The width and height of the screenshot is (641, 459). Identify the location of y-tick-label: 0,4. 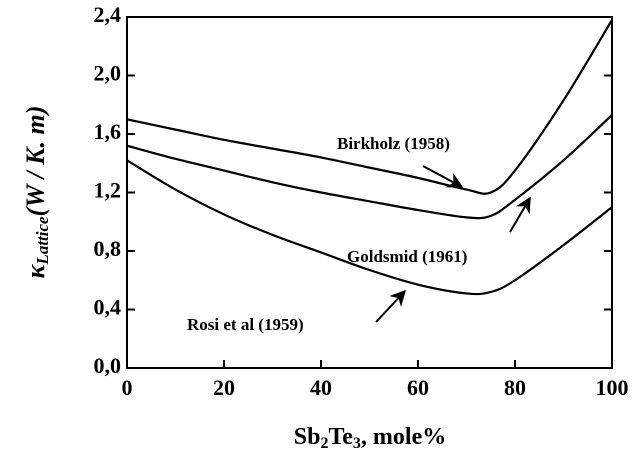
(108, 307).